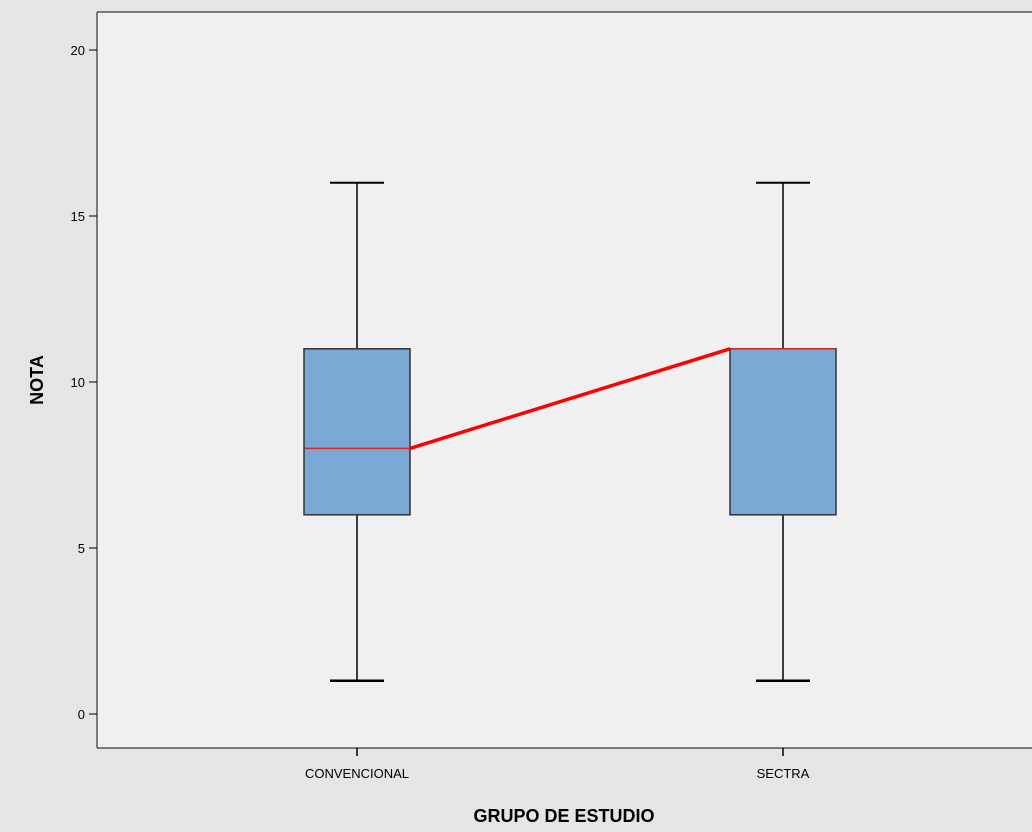  What do you see at coordinates (78, 50) in the screenshot?
I see `y-tick-label: 20` at bounding box center [78, 50].